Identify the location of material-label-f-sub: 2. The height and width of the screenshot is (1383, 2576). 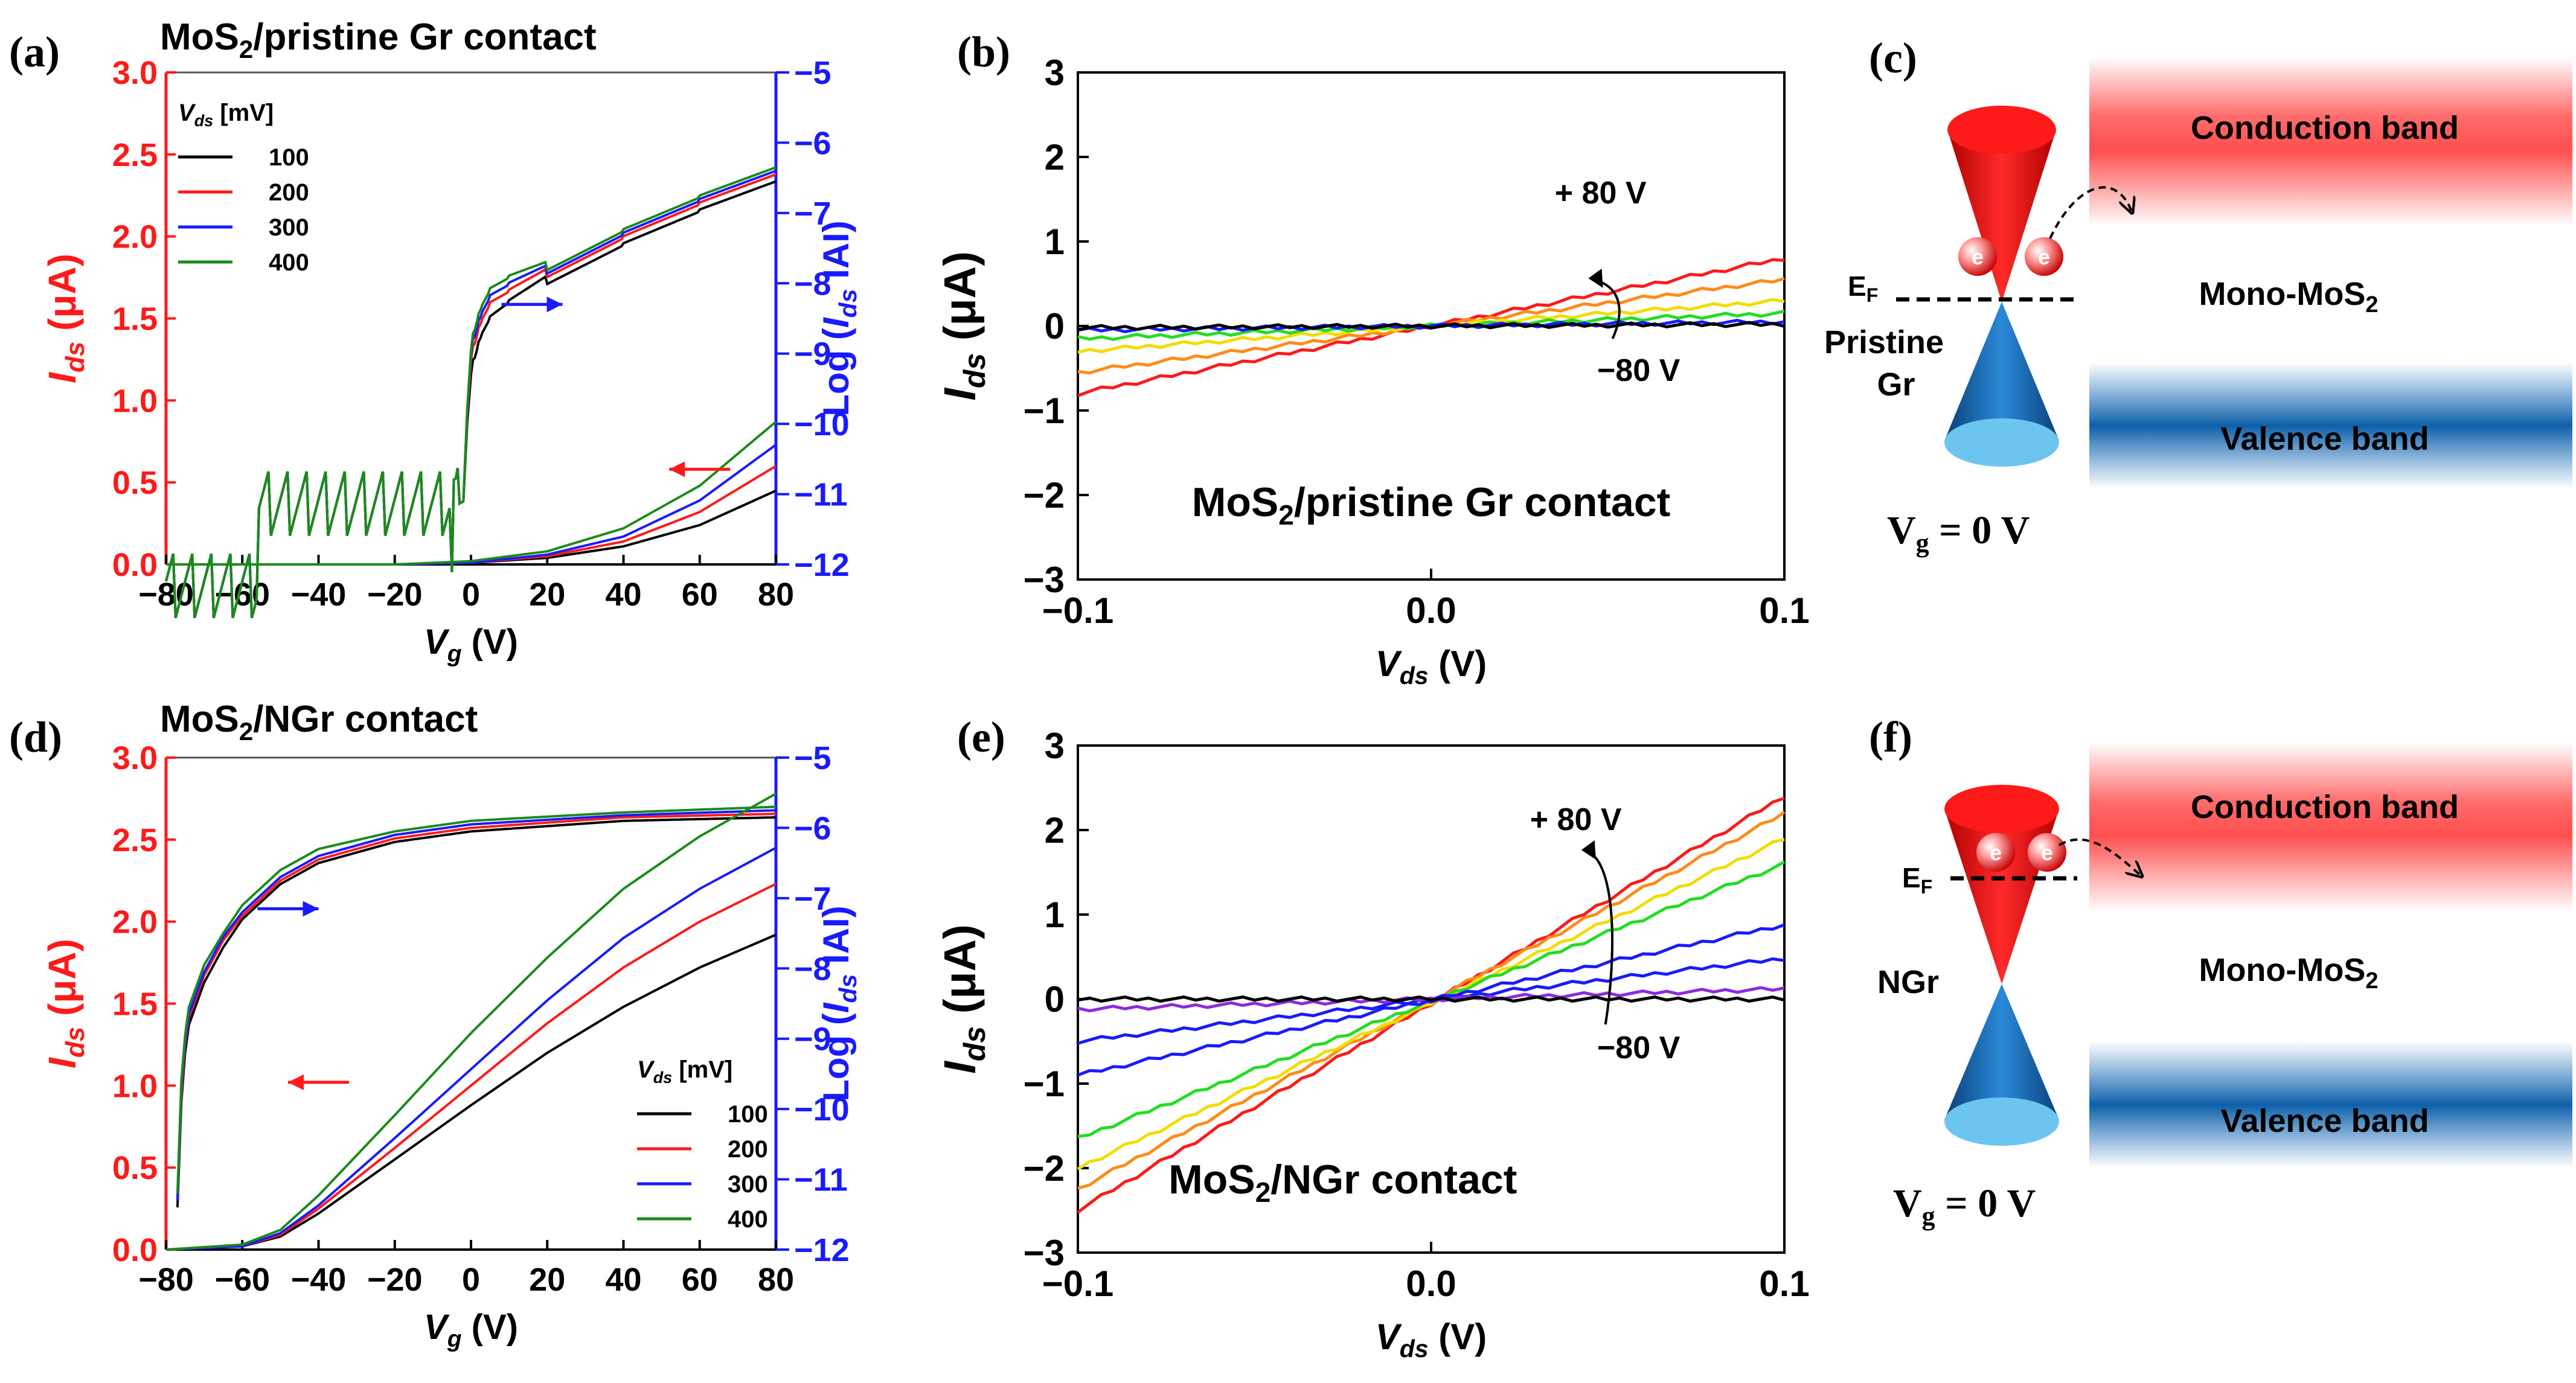
(2371, 981).